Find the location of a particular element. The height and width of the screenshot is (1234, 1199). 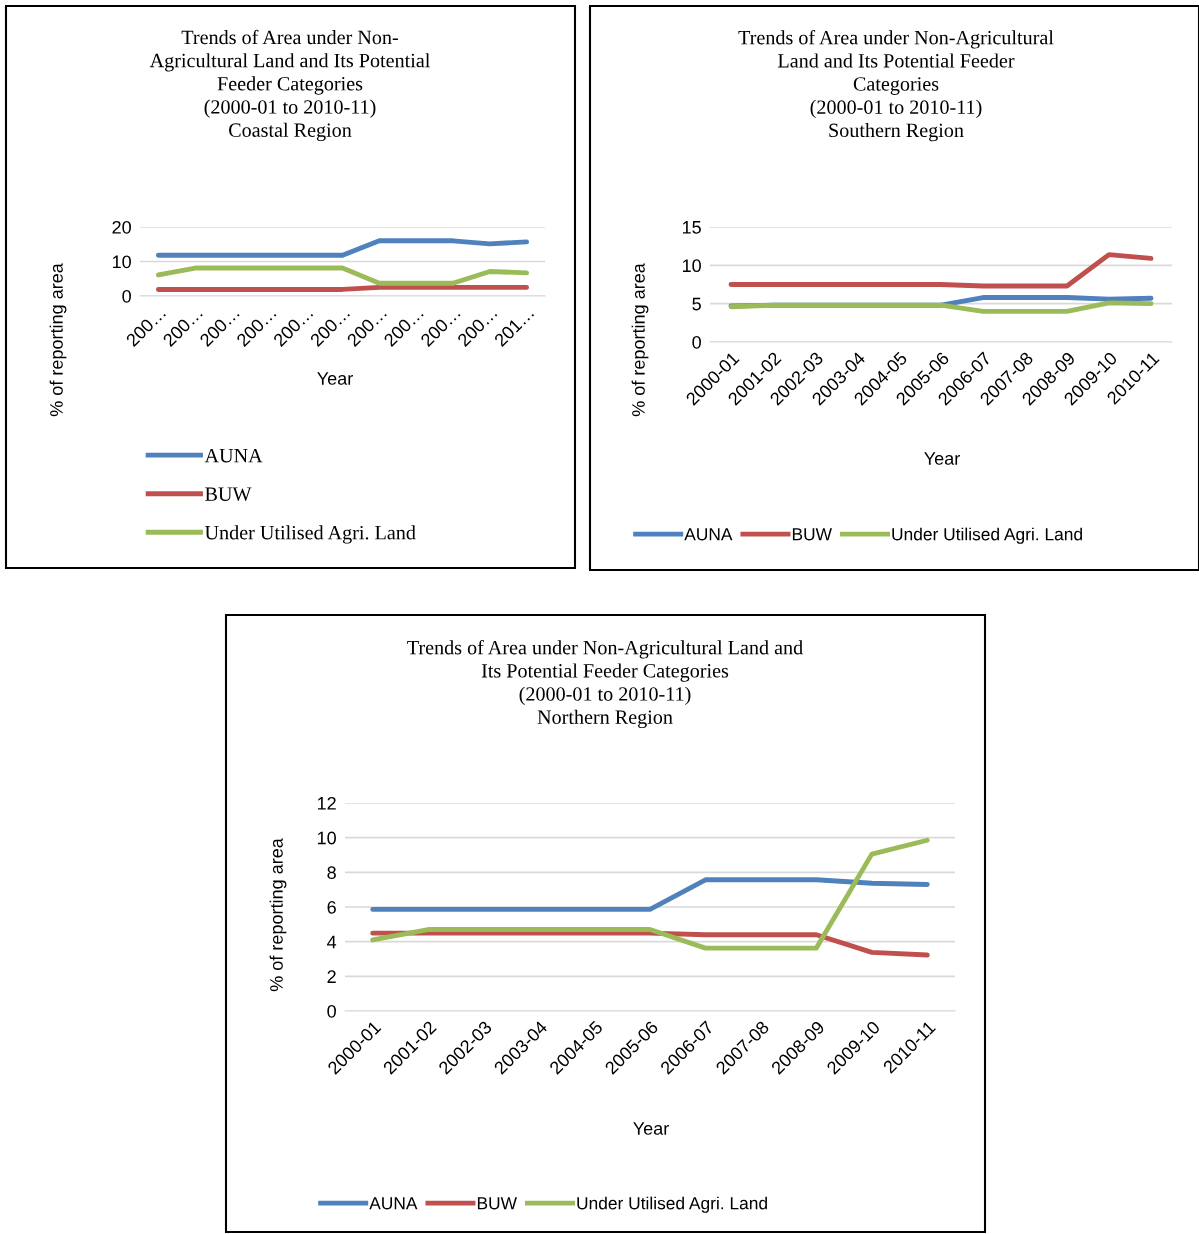

chart-title: Trends of Area under Non- Agricultural Land and Its Potential Feeder Categories (2000-01 to 2010-11) Coastal Region is located at coordinates (289, 85).